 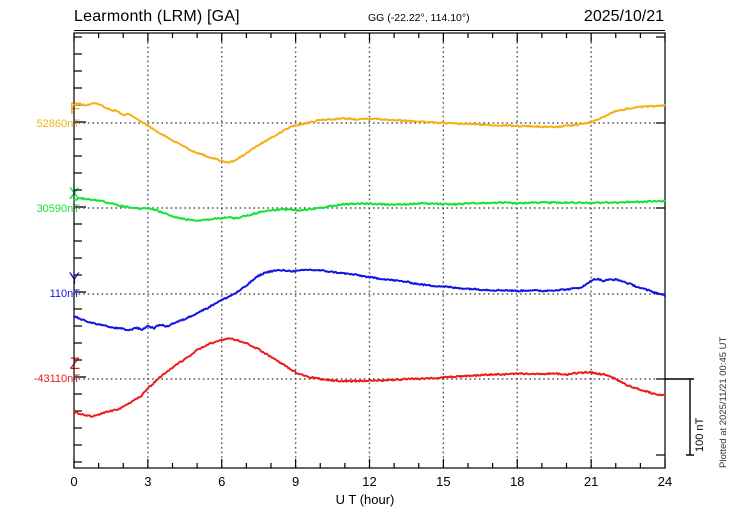 I want to click on header-divider, so click(x=369, y=30).